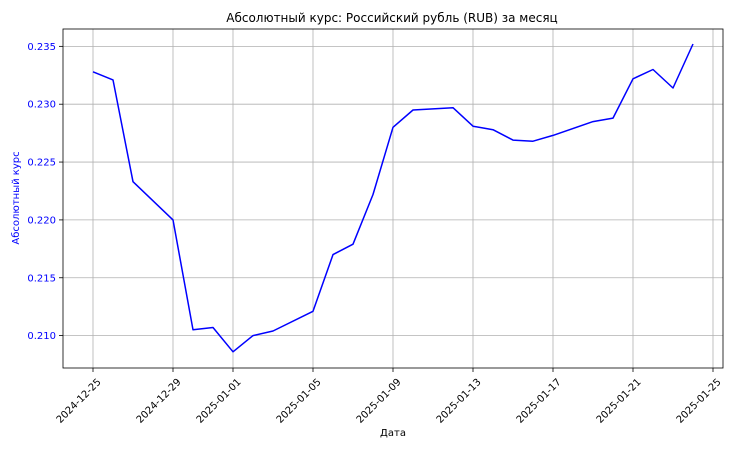 The width and height of the screenshot is (750, 450). What do you see at coordinates (45, 192) in the screenshot?
I see `y-axis: 0.210 0.215 0.220 0.225 0.230 0.235` at bounding box center [45, 192].